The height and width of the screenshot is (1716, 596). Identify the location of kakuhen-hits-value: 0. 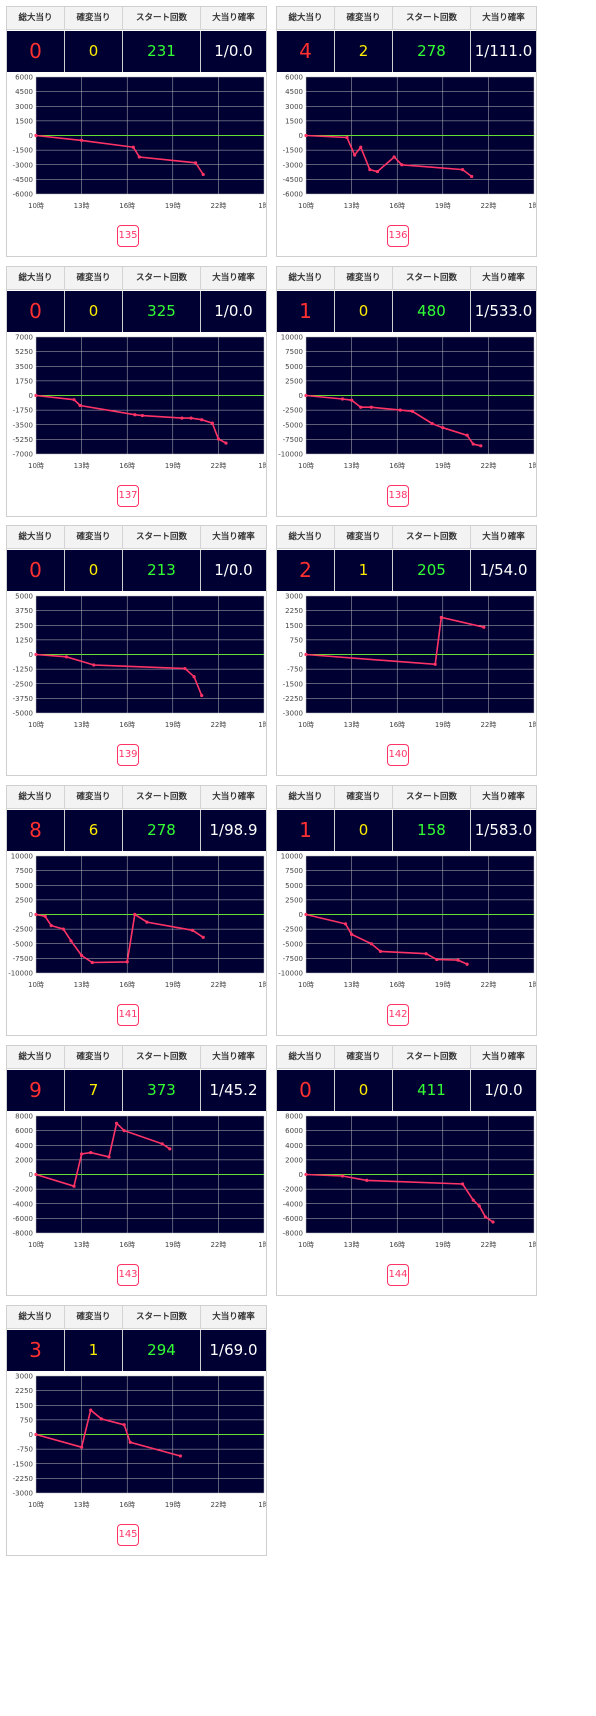
(94, 311).